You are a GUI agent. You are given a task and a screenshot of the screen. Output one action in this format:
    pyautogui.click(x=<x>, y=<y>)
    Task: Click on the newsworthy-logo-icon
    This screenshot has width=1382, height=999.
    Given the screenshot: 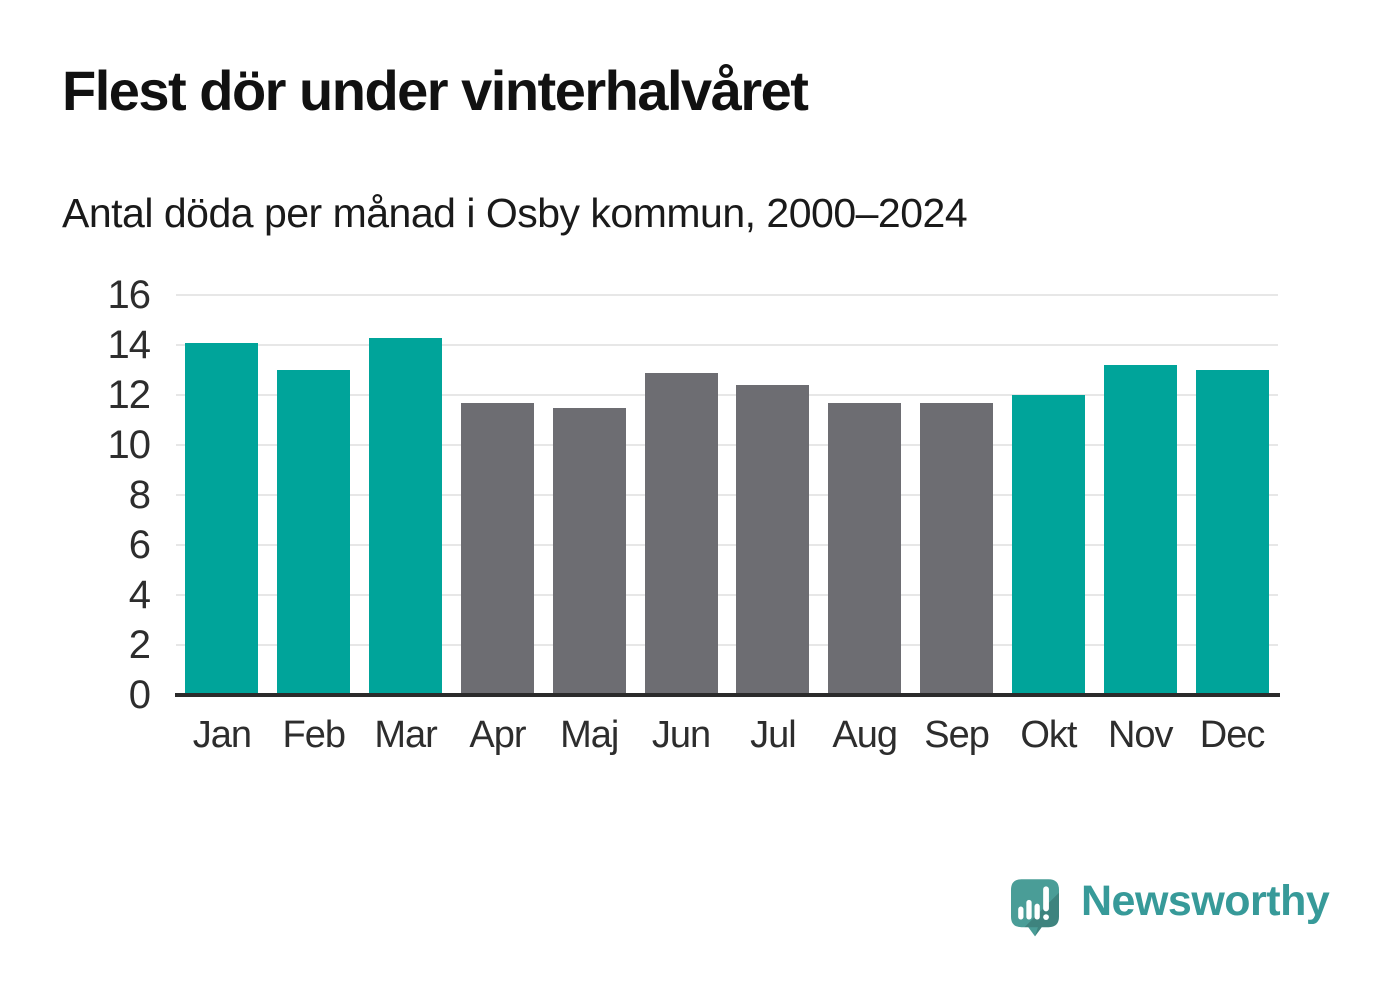 What is the action you would take?
    pyautogui.click(x=1035, y=908)
    